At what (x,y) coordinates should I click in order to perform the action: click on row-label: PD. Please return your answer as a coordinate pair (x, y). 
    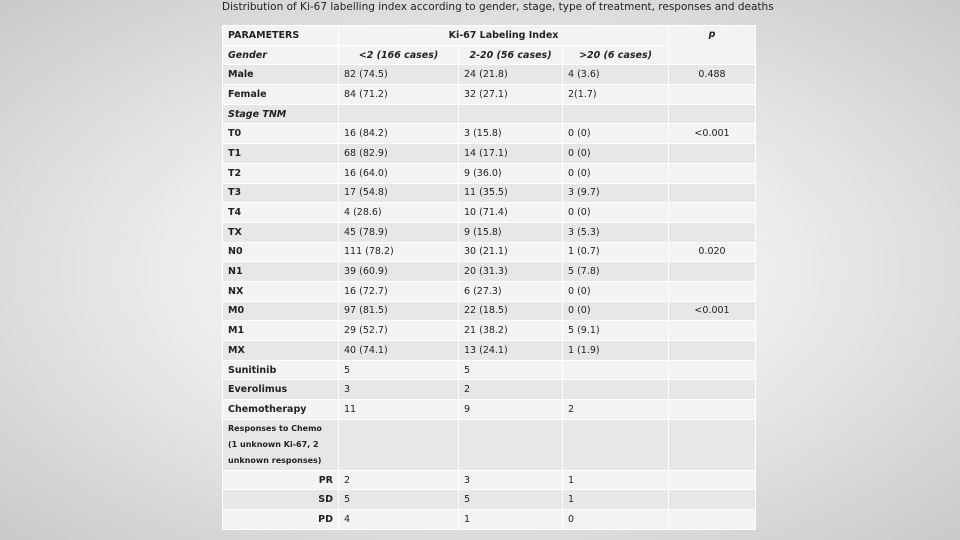
    Looking at the image, I should click on (280, 519).